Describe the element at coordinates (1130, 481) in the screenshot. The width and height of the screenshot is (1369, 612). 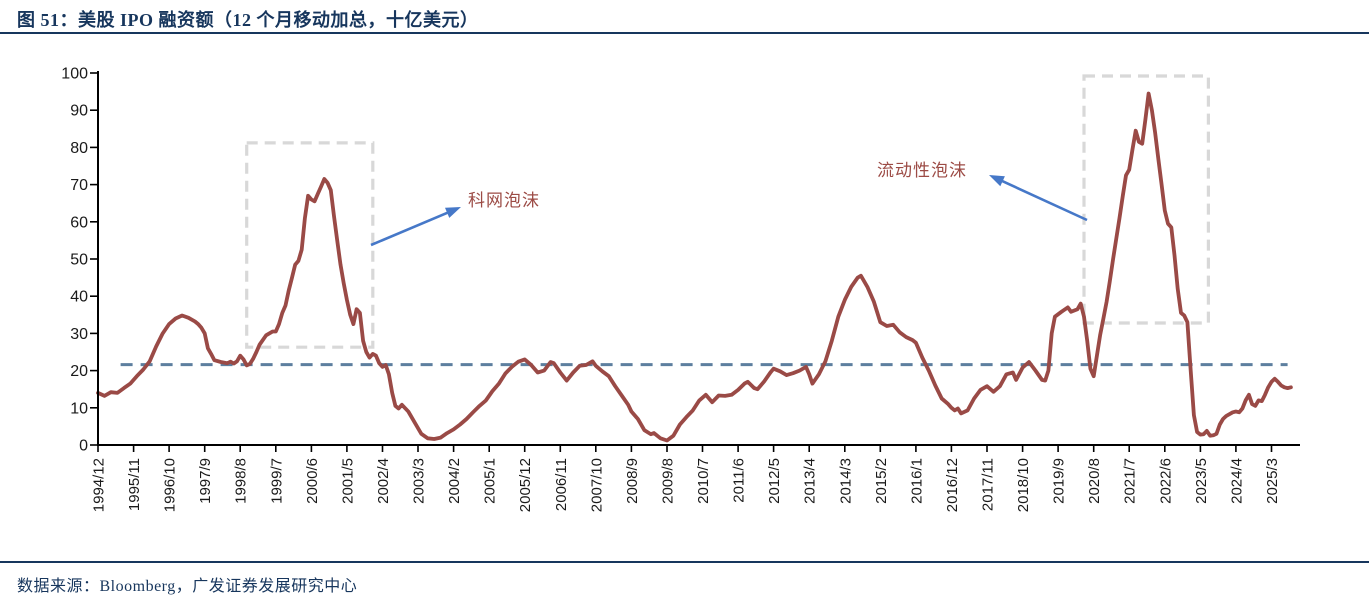
I see `x-tick-label: 2021/7` at that location.